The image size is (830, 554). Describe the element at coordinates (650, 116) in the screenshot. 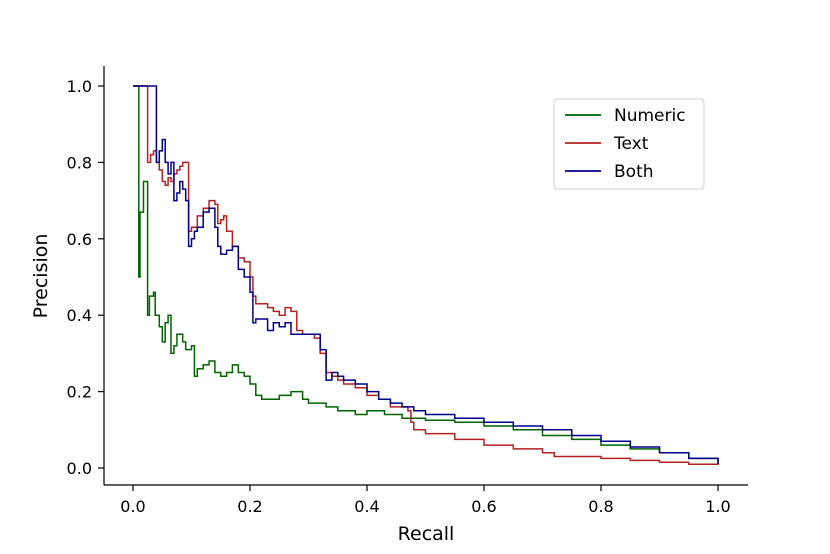

I see `legend-label-numeric: Numeric` at that location.